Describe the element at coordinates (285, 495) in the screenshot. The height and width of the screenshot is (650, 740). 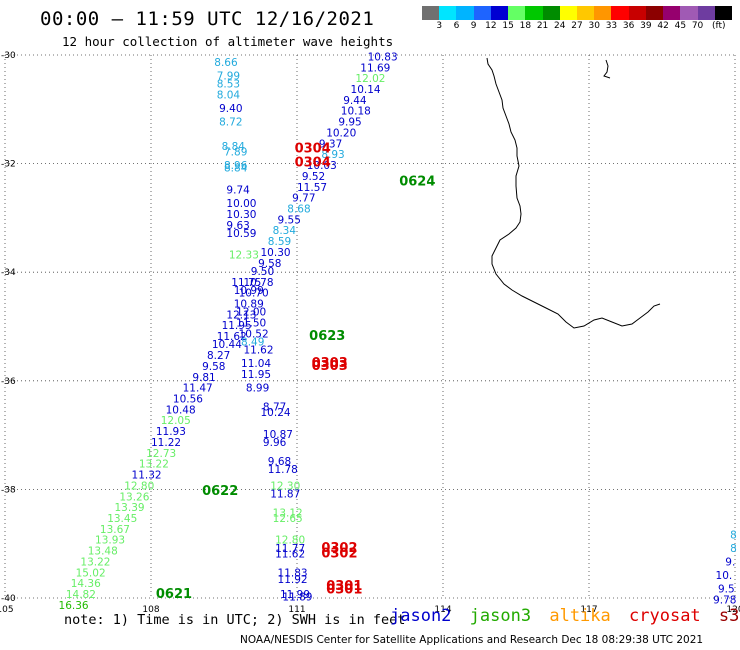
I see `wave-height-label: 11.87` at that location.